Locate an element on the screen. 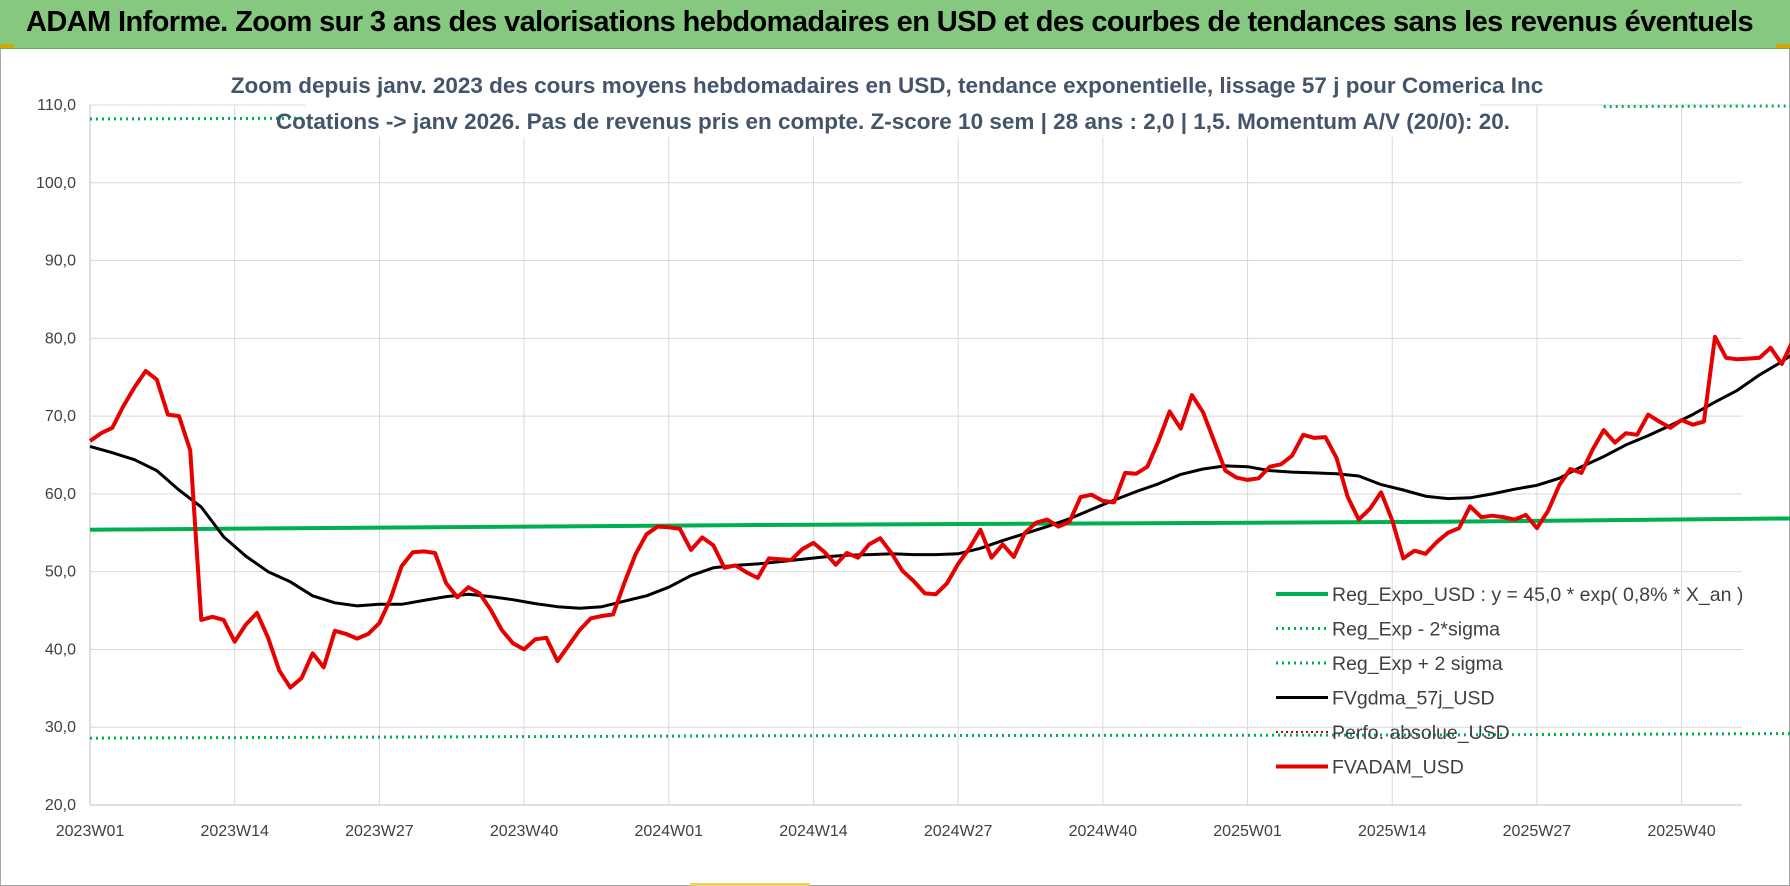  y-tick-label: 50,0 is located at coordinates (60, 572).